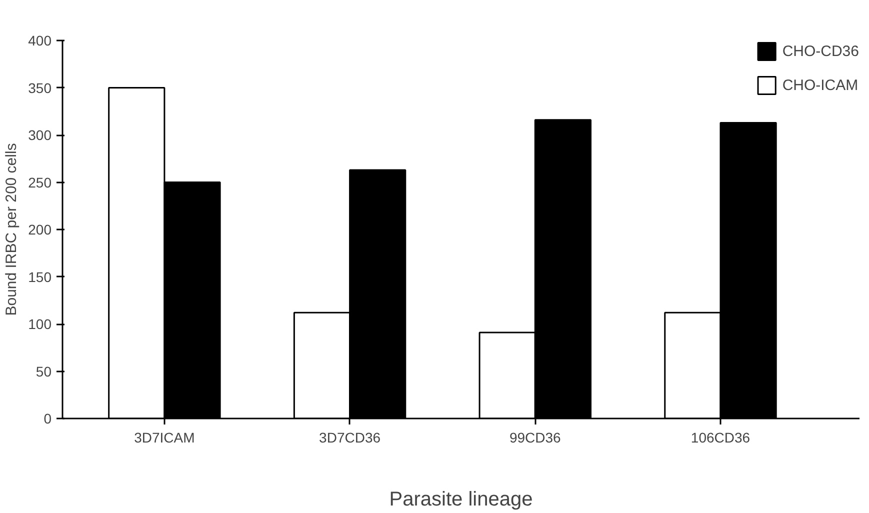  Describe the element at coordinates (350, 438) in the screenshot. I see `x-tick-label: 3D7CD36` at that location.